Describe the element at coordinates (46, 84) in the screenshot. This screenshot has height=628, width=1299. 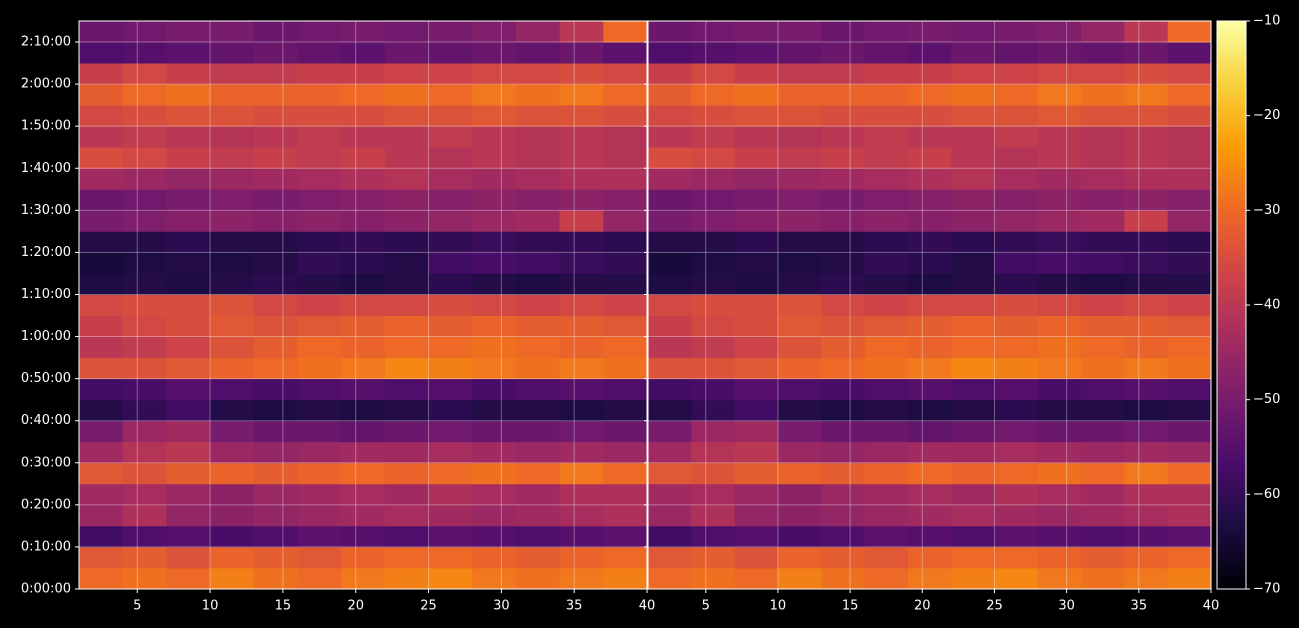
I see `y-tick-label: 2:00:00` at that location.